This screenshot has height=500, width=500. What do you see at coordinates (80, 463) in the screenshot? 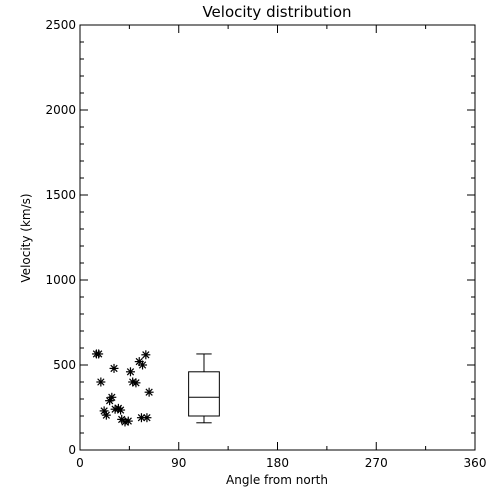
I see `x-tick-label: 0` at bounding box center [80, 463].